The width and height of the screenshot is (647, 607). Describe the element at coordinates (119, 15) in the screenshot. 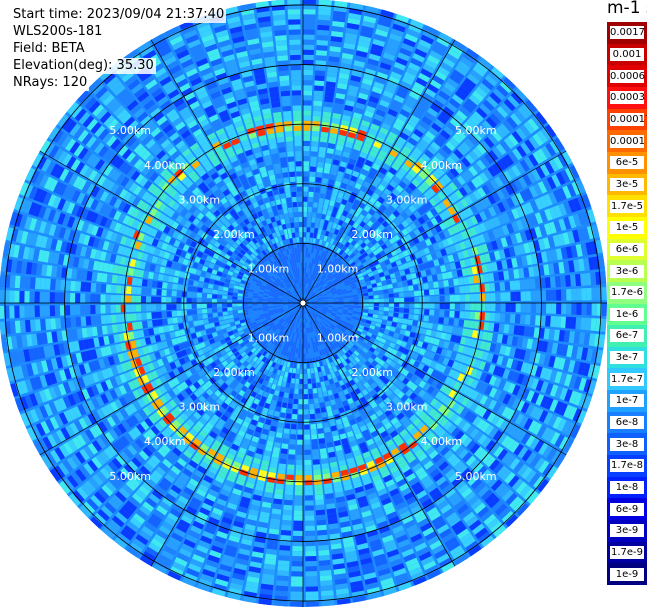

I see `start-time-text: Start time: 2023/09/04 21:37:40` at that location.